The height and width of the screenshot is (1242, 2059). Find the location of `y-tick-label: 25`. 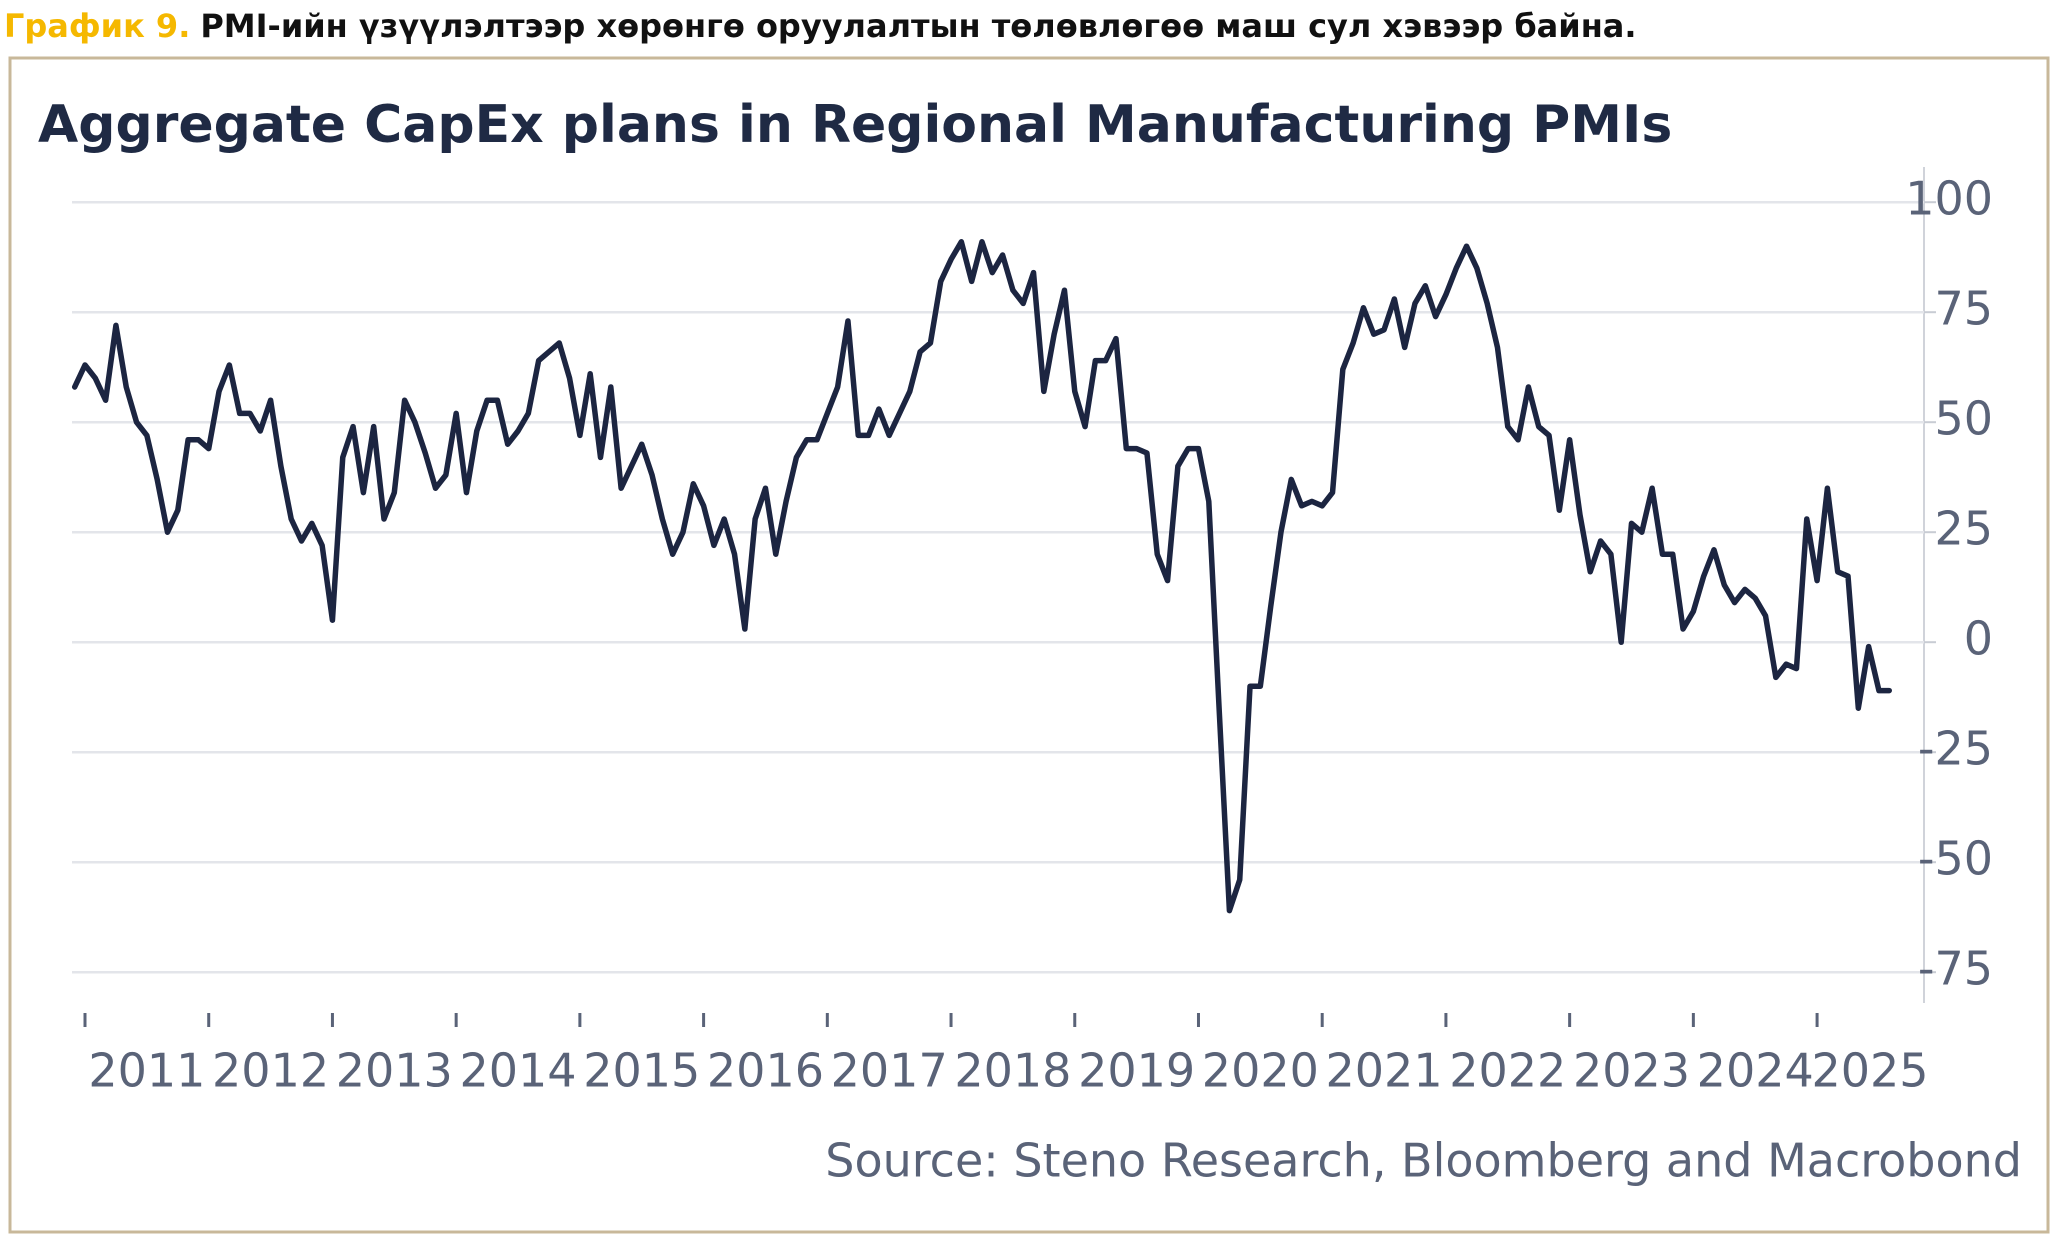

y-tick-label: 25 is located at coordinates (1963, 529).